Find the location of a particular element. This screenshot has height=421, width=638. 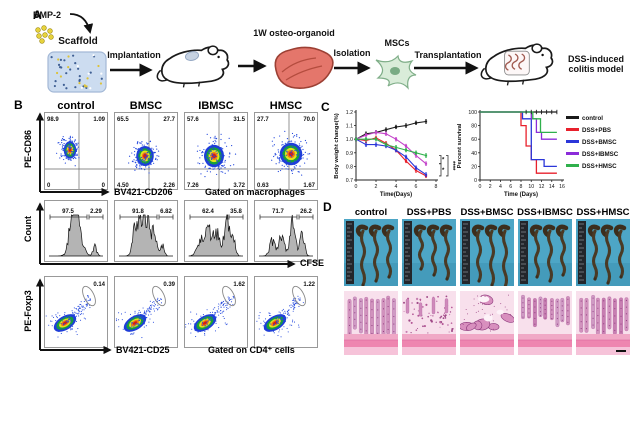

colon-photo-dss-ibmsc is located at coordinates (545, 252).